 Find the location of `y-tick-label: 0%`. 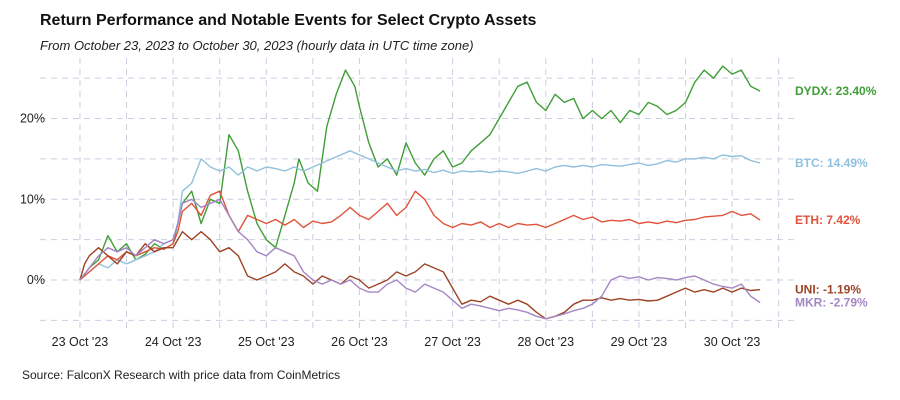

y-tick-label: 0% is located at coordinates (36, 280).